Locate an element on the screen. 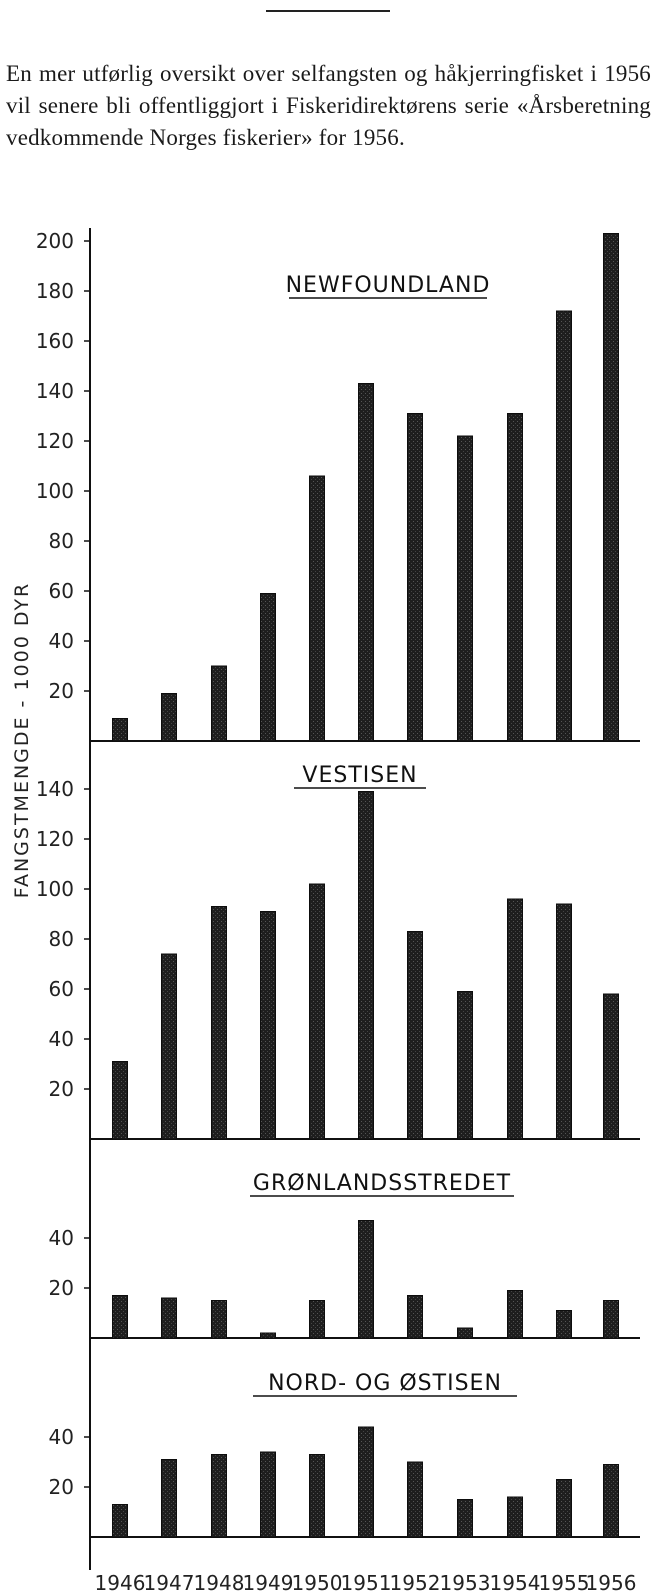 This screenshot has width=659, height=1596. panel-title: VESTISEN is located at coordinates (359, 775).